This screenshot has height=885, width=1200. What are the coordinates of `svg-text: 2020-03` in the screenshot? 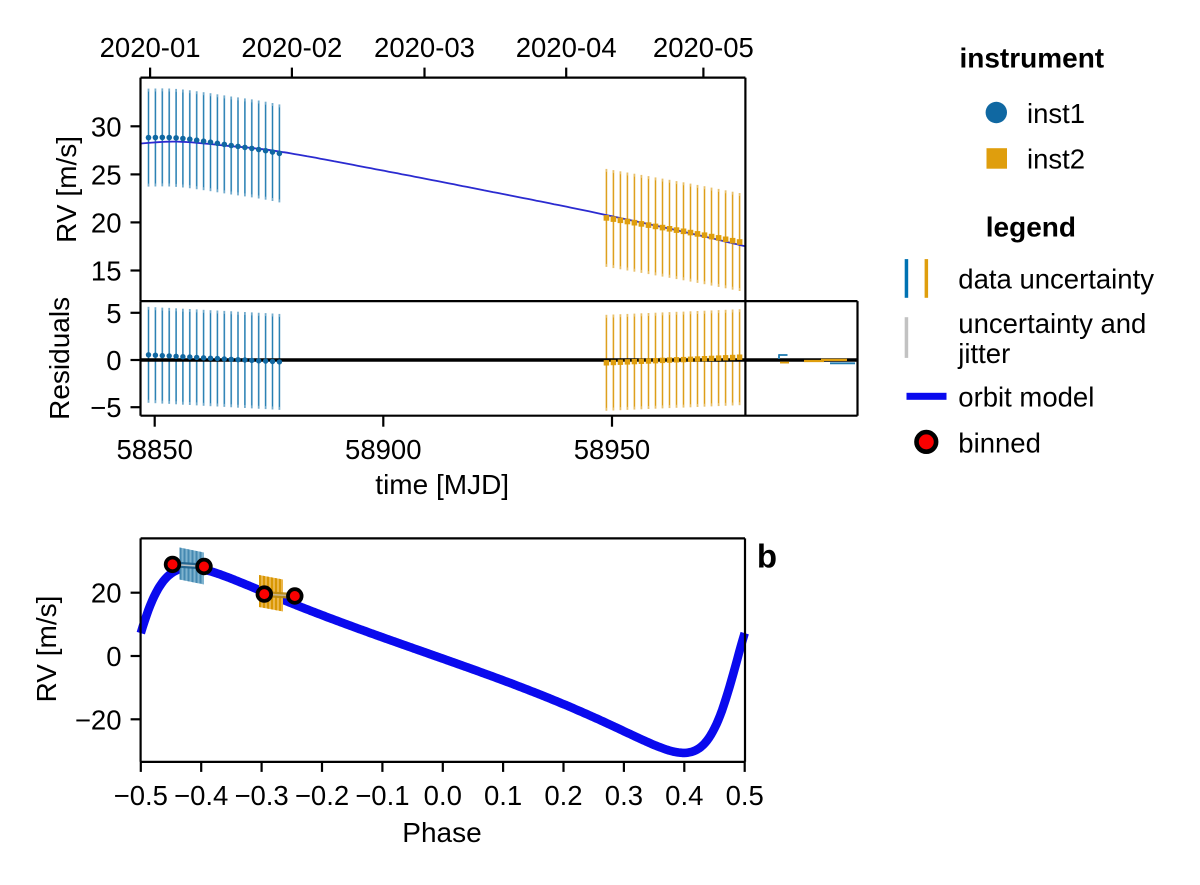 It's located at (424, 47).